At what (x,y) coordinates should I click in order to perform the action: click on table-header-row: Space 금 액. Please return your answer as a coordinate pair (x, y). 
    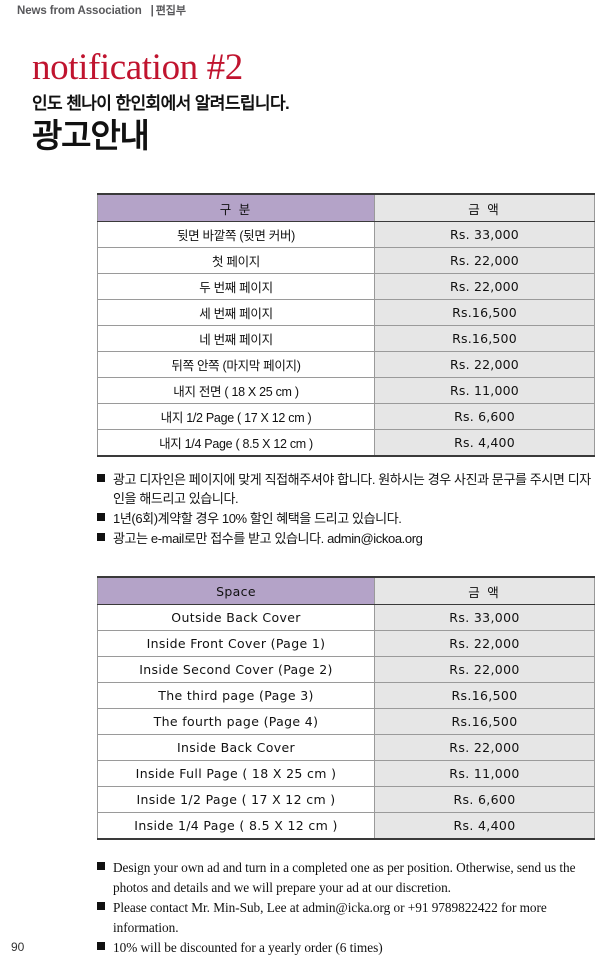
    Looking at the image, I should click on (346, 590).